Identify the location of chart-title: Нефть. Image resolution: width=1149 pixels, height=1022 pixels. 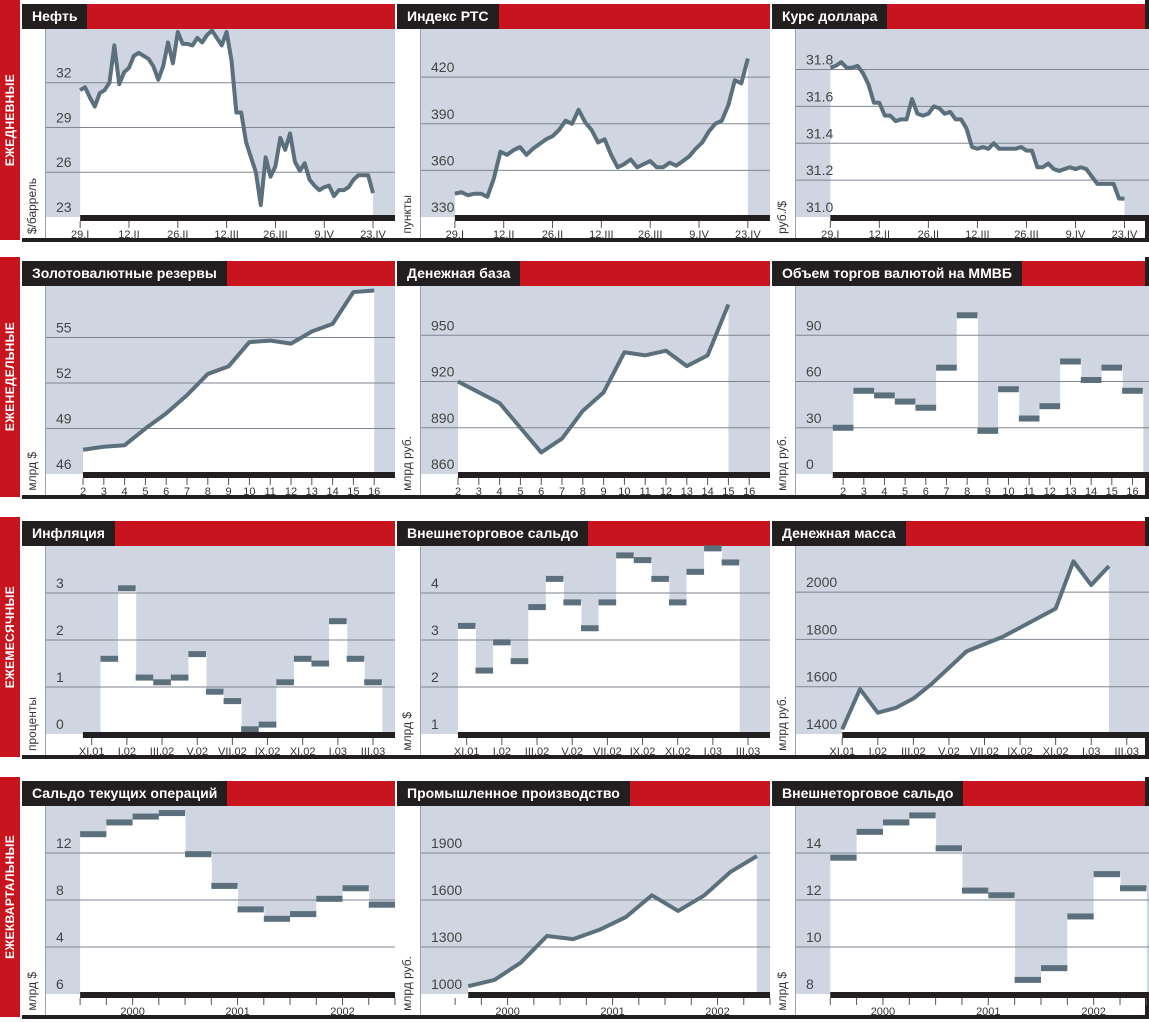
(55, 16).